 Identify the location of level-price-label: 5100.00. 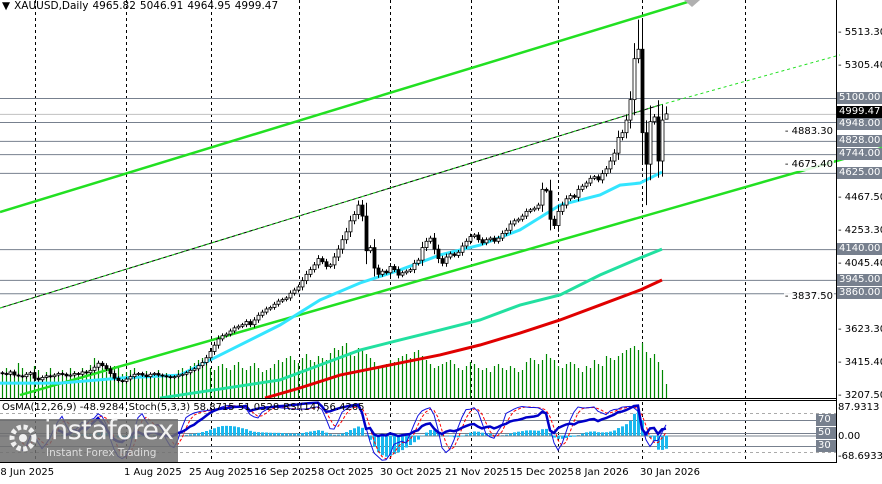
(859, 98).